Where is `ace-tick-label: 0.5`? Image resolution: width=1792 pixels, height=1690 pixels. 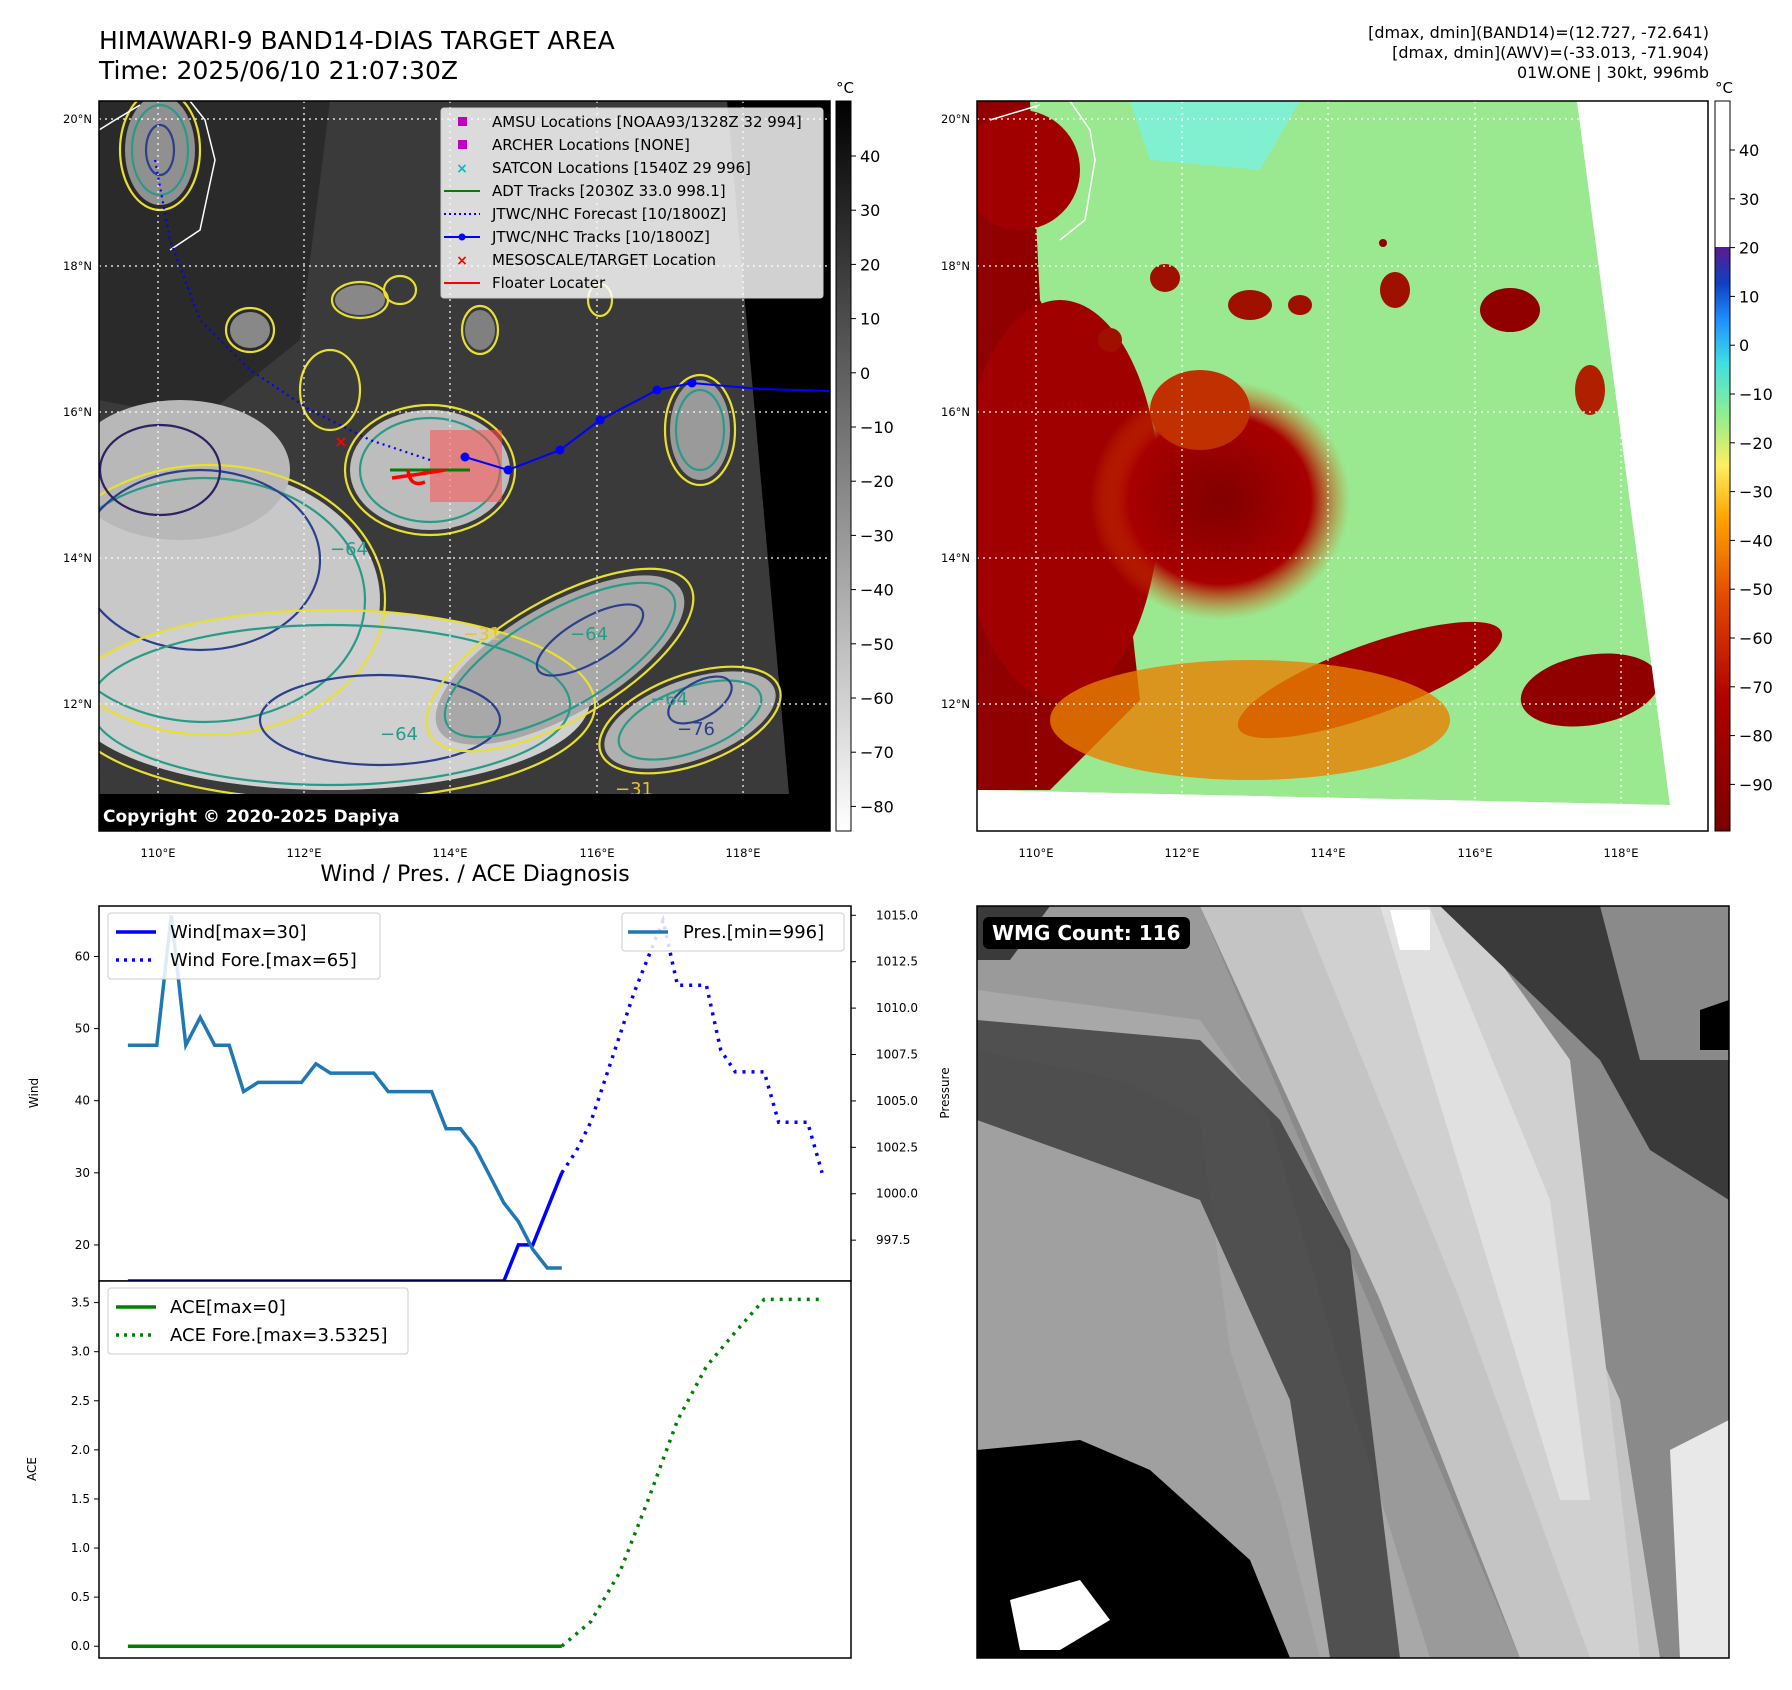
ace-tick-label: 0.5 is located at coordinates (80, 1597).